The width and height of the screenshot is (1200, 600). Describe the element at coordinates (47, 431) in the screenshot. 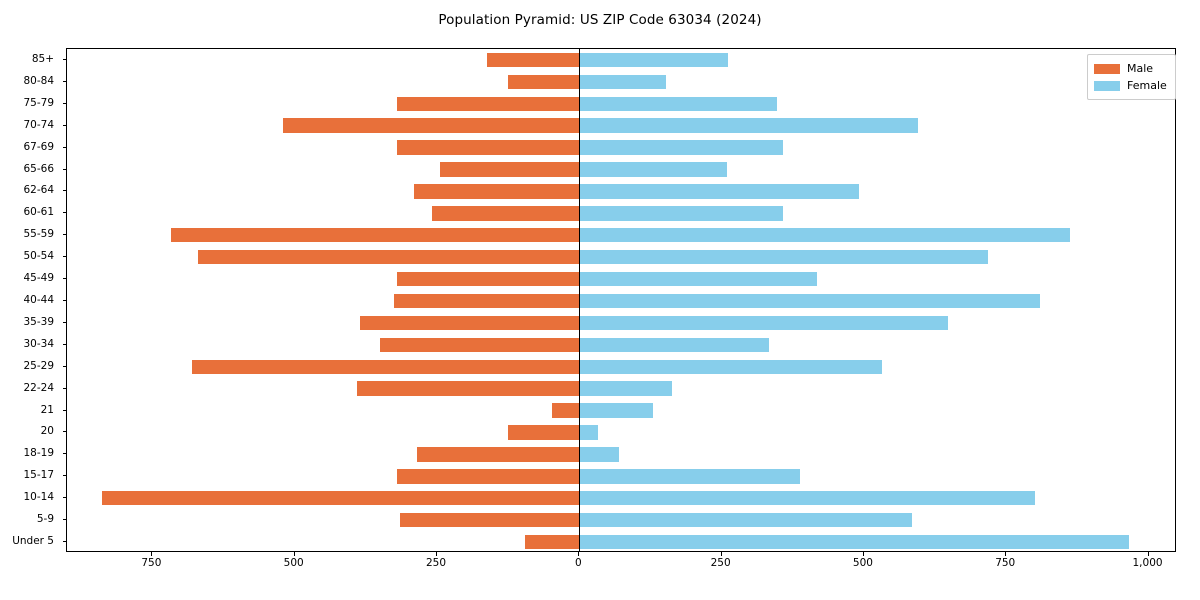

I see `y-tick-label: 20` at that location.